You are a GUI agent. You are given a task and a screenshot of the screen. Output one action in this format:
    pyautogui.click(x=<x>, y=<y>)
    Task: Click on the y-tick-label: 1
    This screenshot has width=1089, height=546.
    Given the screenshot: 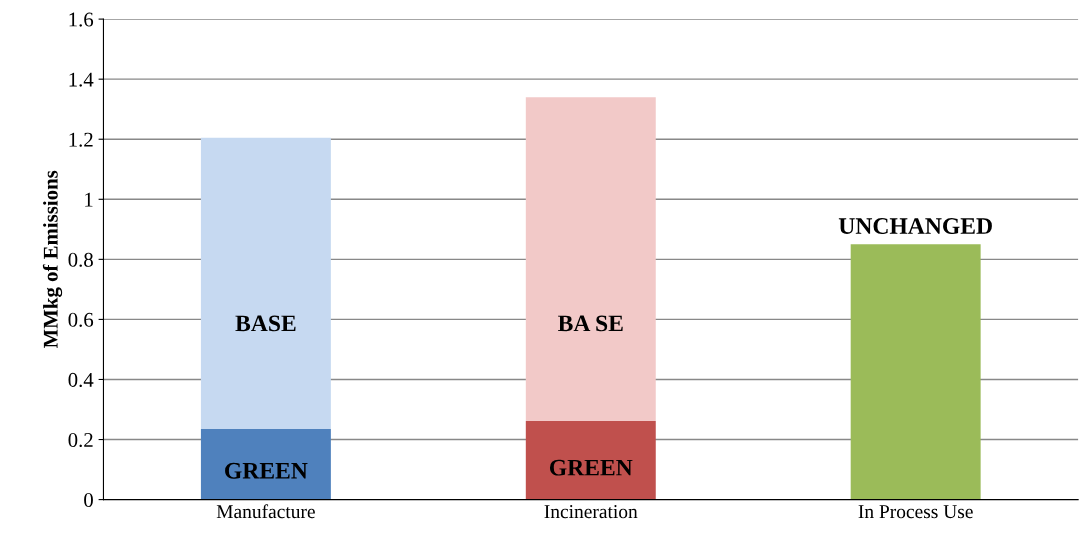 What is the action you would take?
    pyautogui.click(x=89, y=199)
    